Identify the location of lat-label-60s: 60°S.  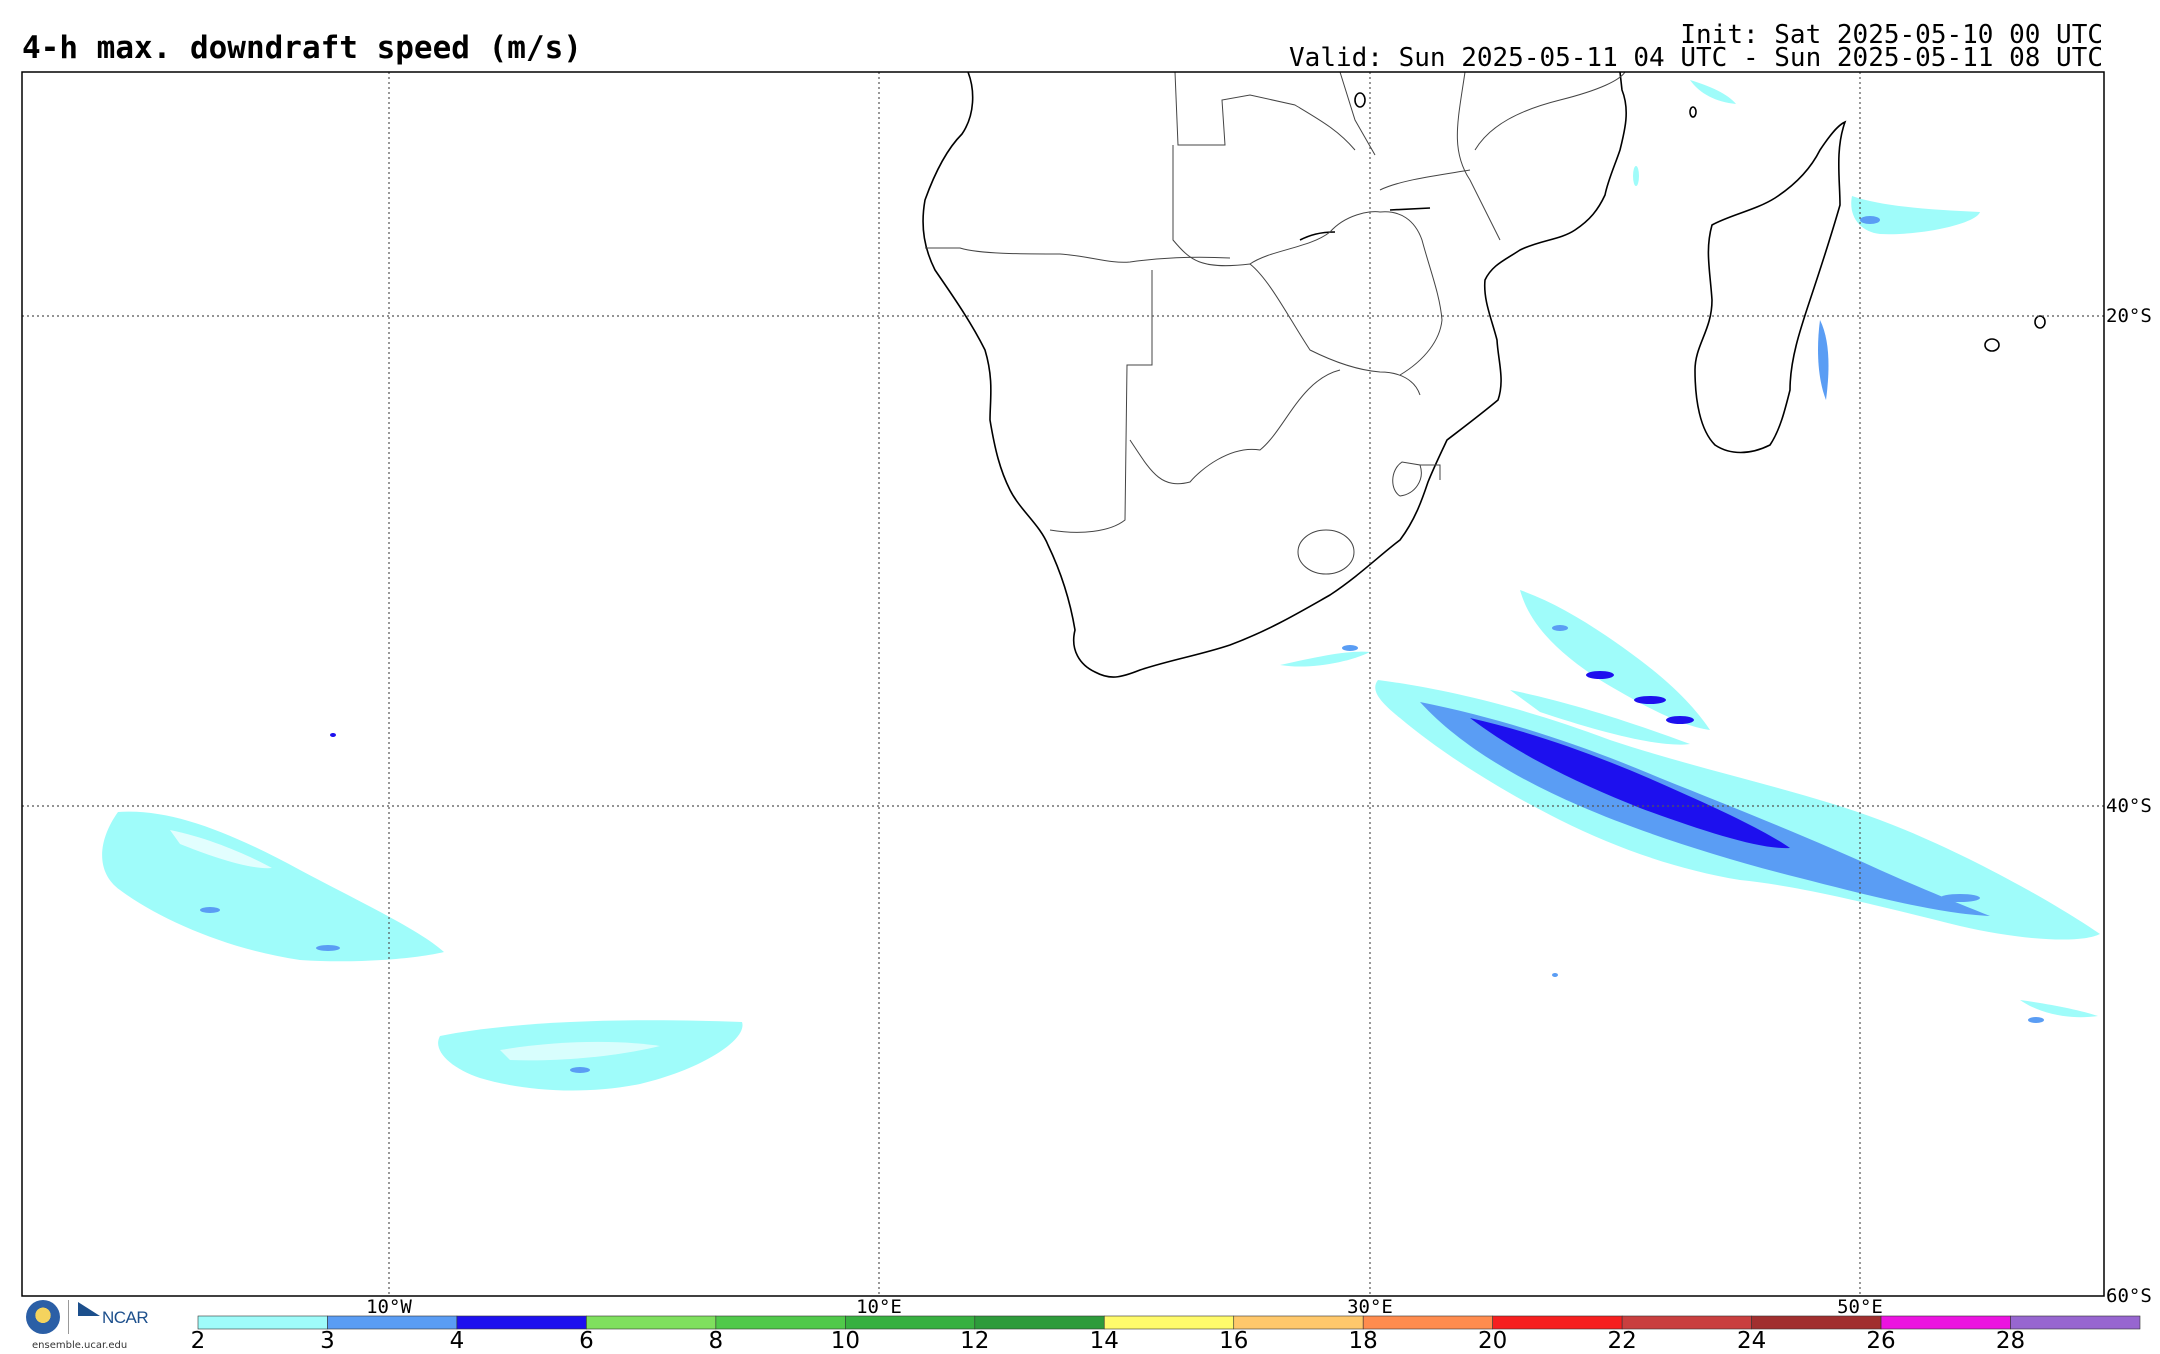
(2129, 1296).